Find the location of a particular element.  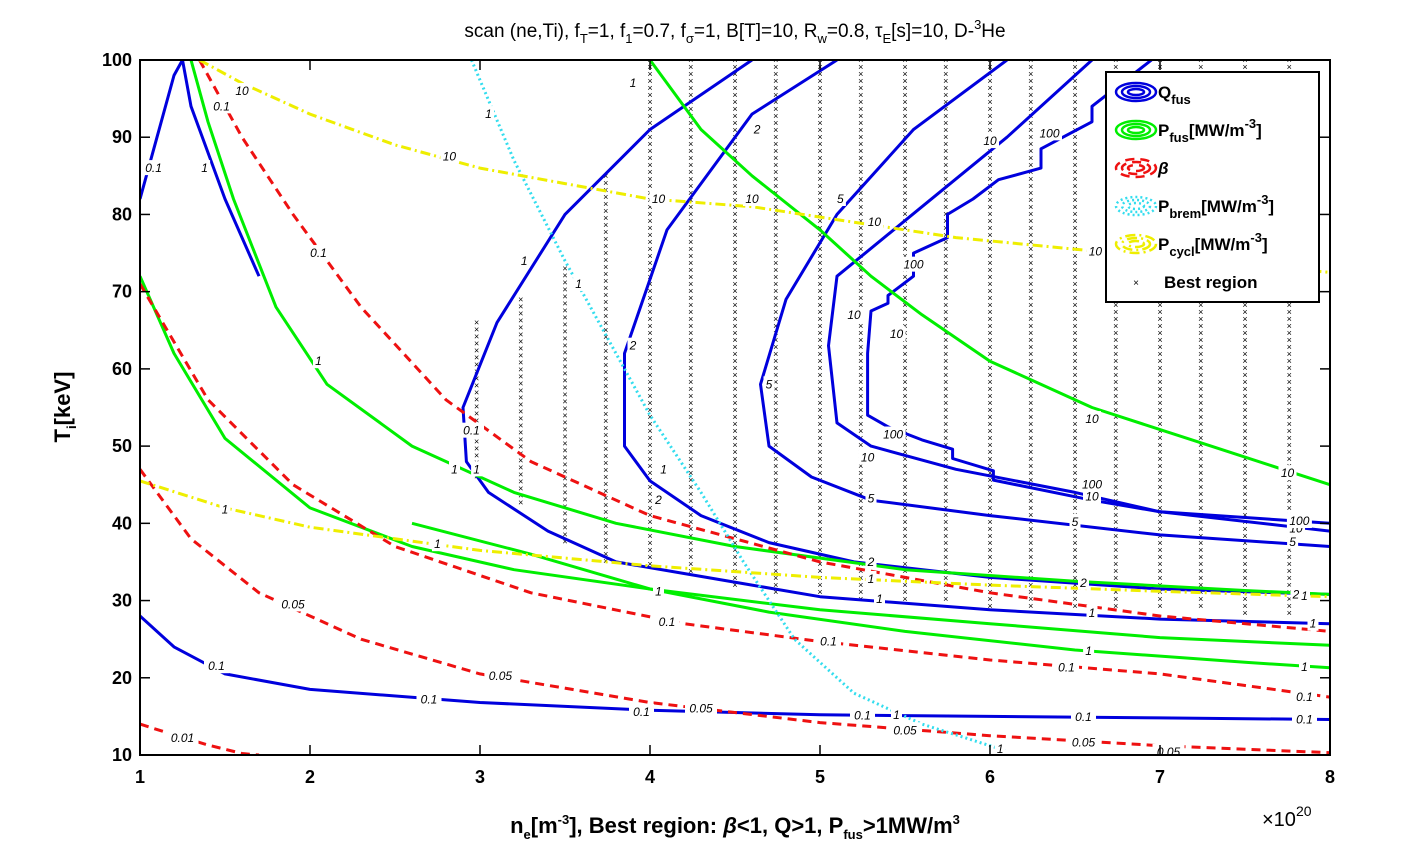

contour-label: 2 is located at coordinates (871, 562).